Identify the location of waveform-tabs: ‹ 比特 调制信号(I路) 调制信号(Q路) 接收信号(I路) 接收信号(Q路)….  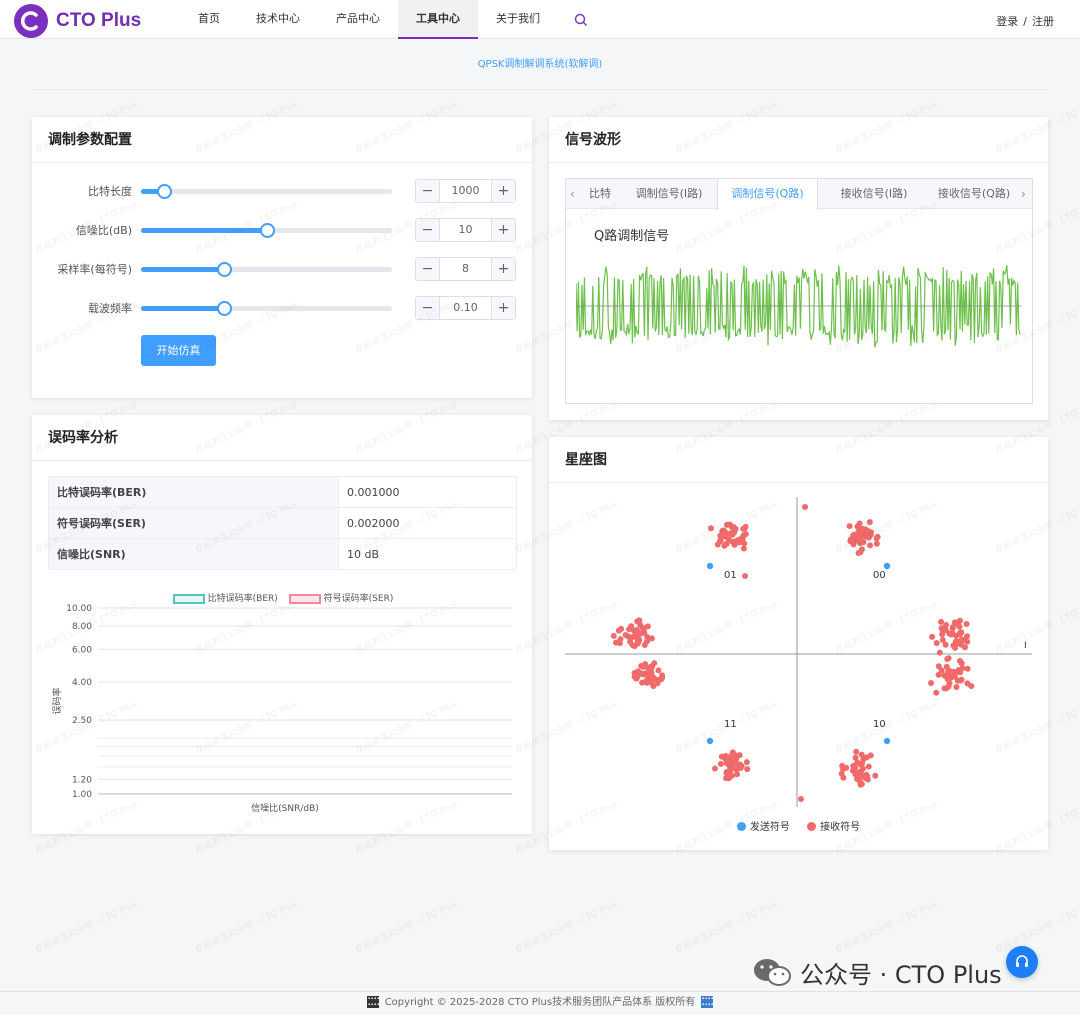
(799, 291).